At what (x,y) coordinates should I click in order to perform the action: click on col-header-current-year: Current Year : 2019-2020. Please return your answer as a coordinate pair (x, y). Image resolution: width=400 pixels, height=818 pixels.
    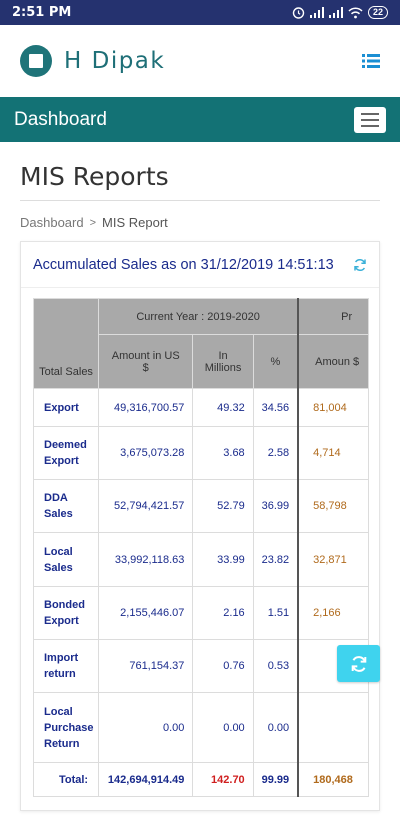
    Looking at the image, I should click on (198, 316).